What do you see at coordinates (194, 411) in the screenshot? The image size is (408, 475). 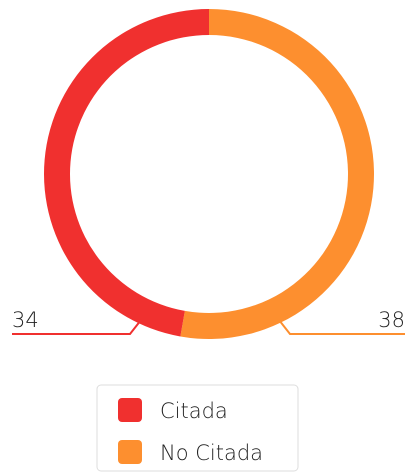 I see `legend-label: Citada` at bounding box center [194, 411].